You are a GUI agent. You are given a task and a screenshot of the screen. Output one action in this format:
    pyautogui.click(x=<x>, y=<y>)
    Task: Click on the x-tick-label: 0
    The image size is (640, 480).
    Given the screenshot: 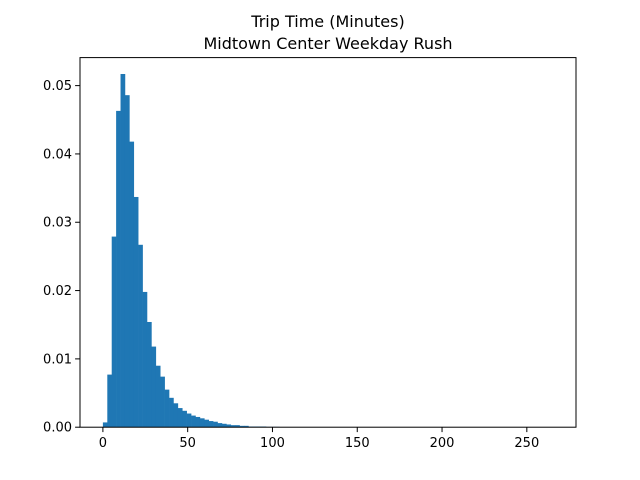 What is the action you would take?
    pyautogui.click(x=103, y=443)
    